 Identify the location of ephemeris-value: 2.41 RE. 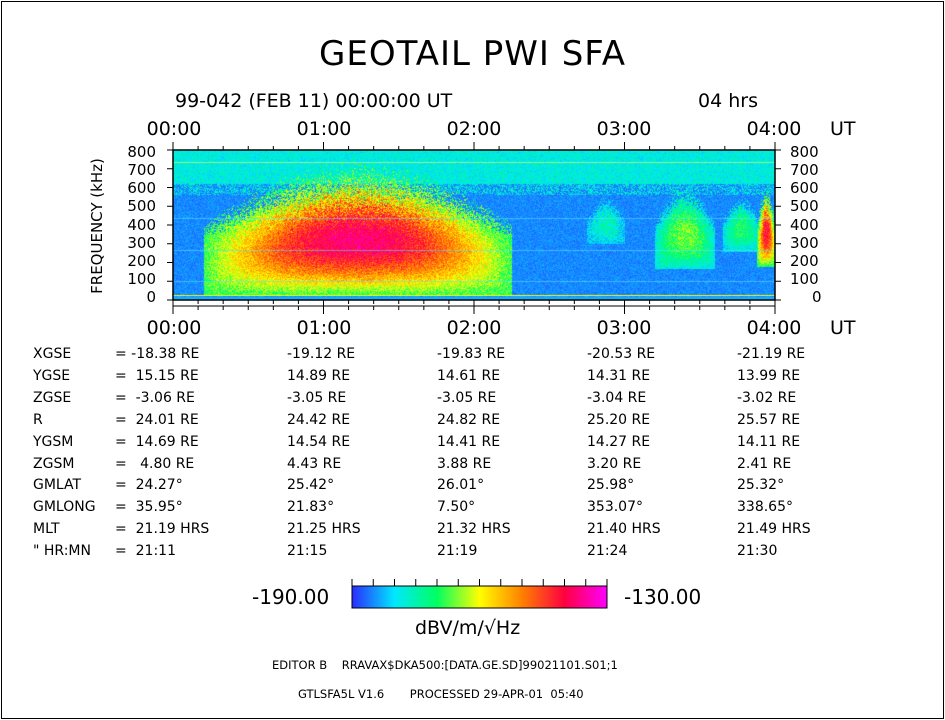
(764, 463).